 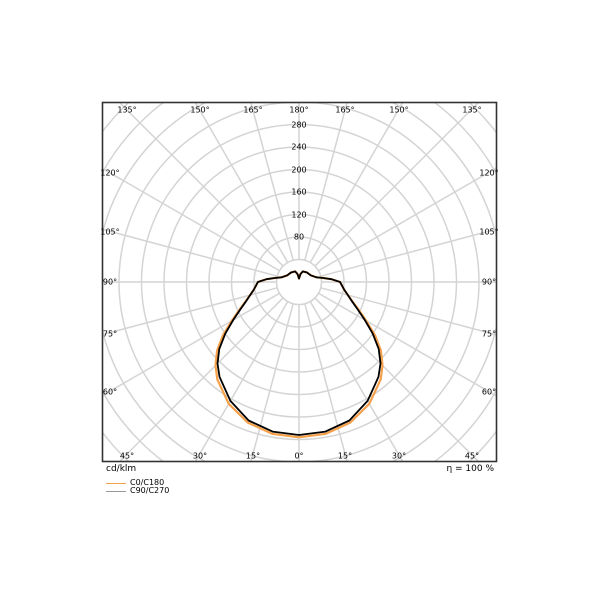 What do you see at coordinates (116, 491) in the screenshot?
I see `legend-line-c90` at bounding box center [116, 491].